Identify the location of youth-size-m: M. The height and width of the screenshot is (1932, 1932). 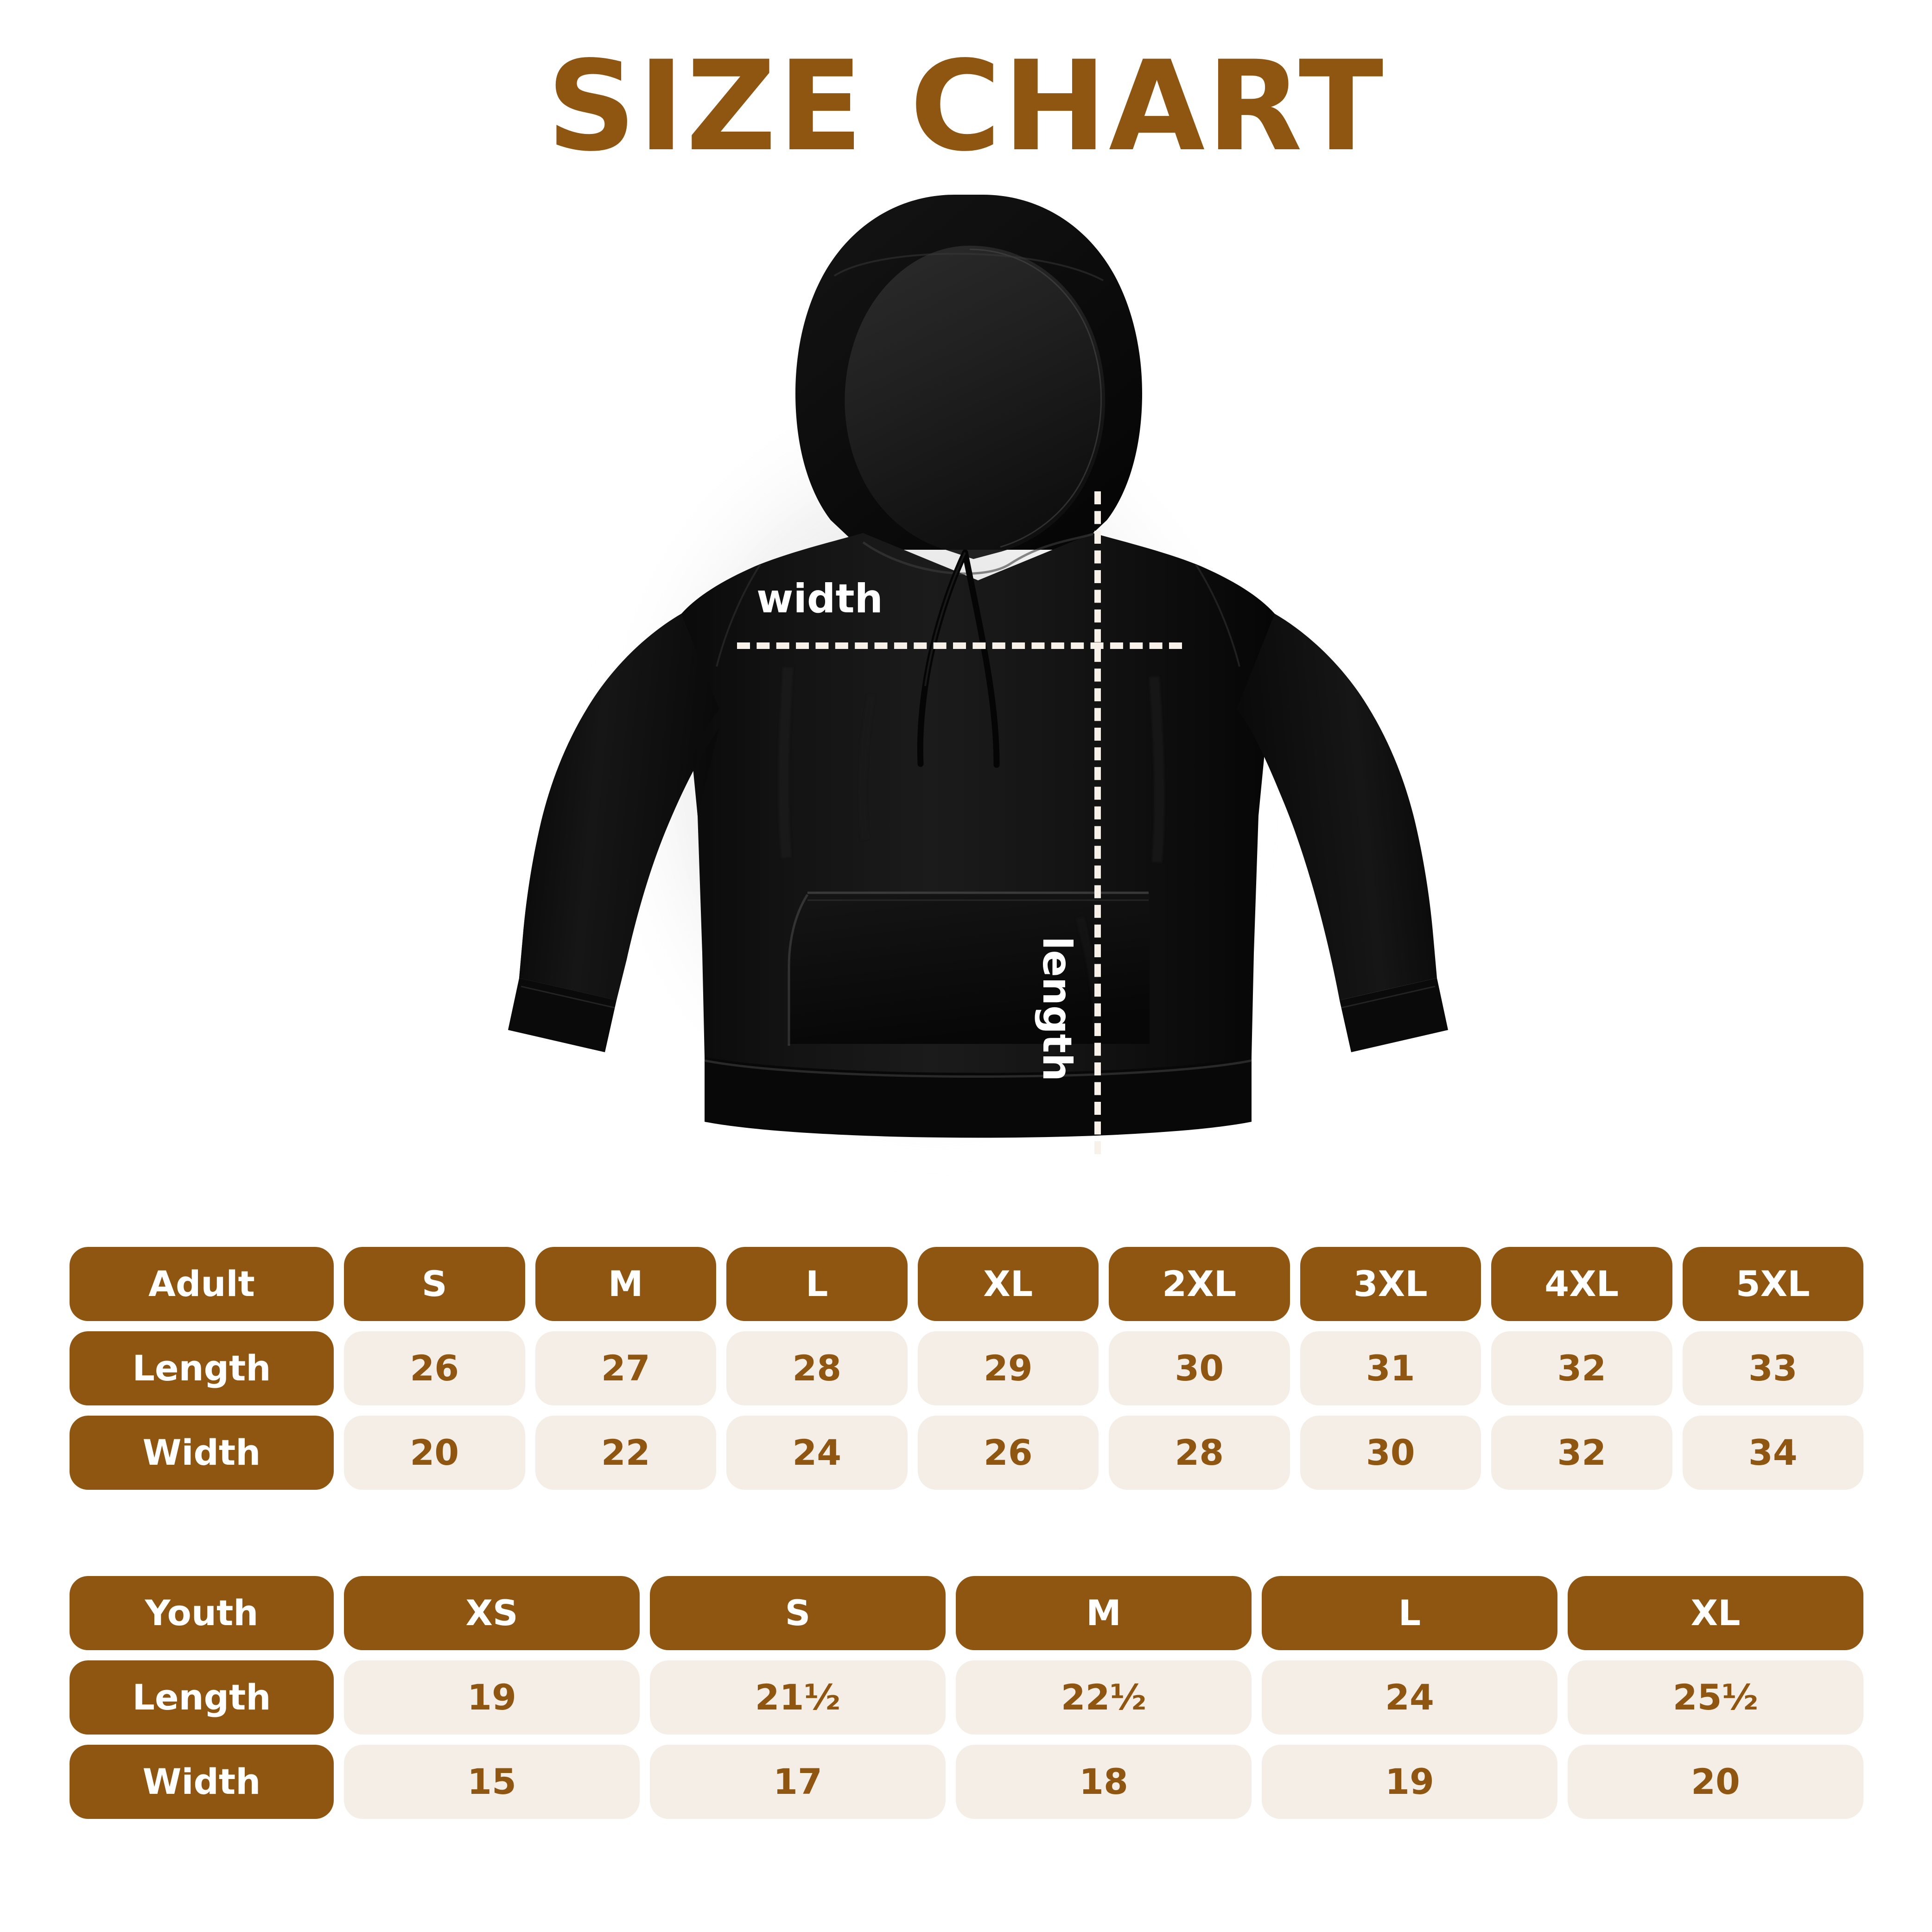
(1104, 1613).